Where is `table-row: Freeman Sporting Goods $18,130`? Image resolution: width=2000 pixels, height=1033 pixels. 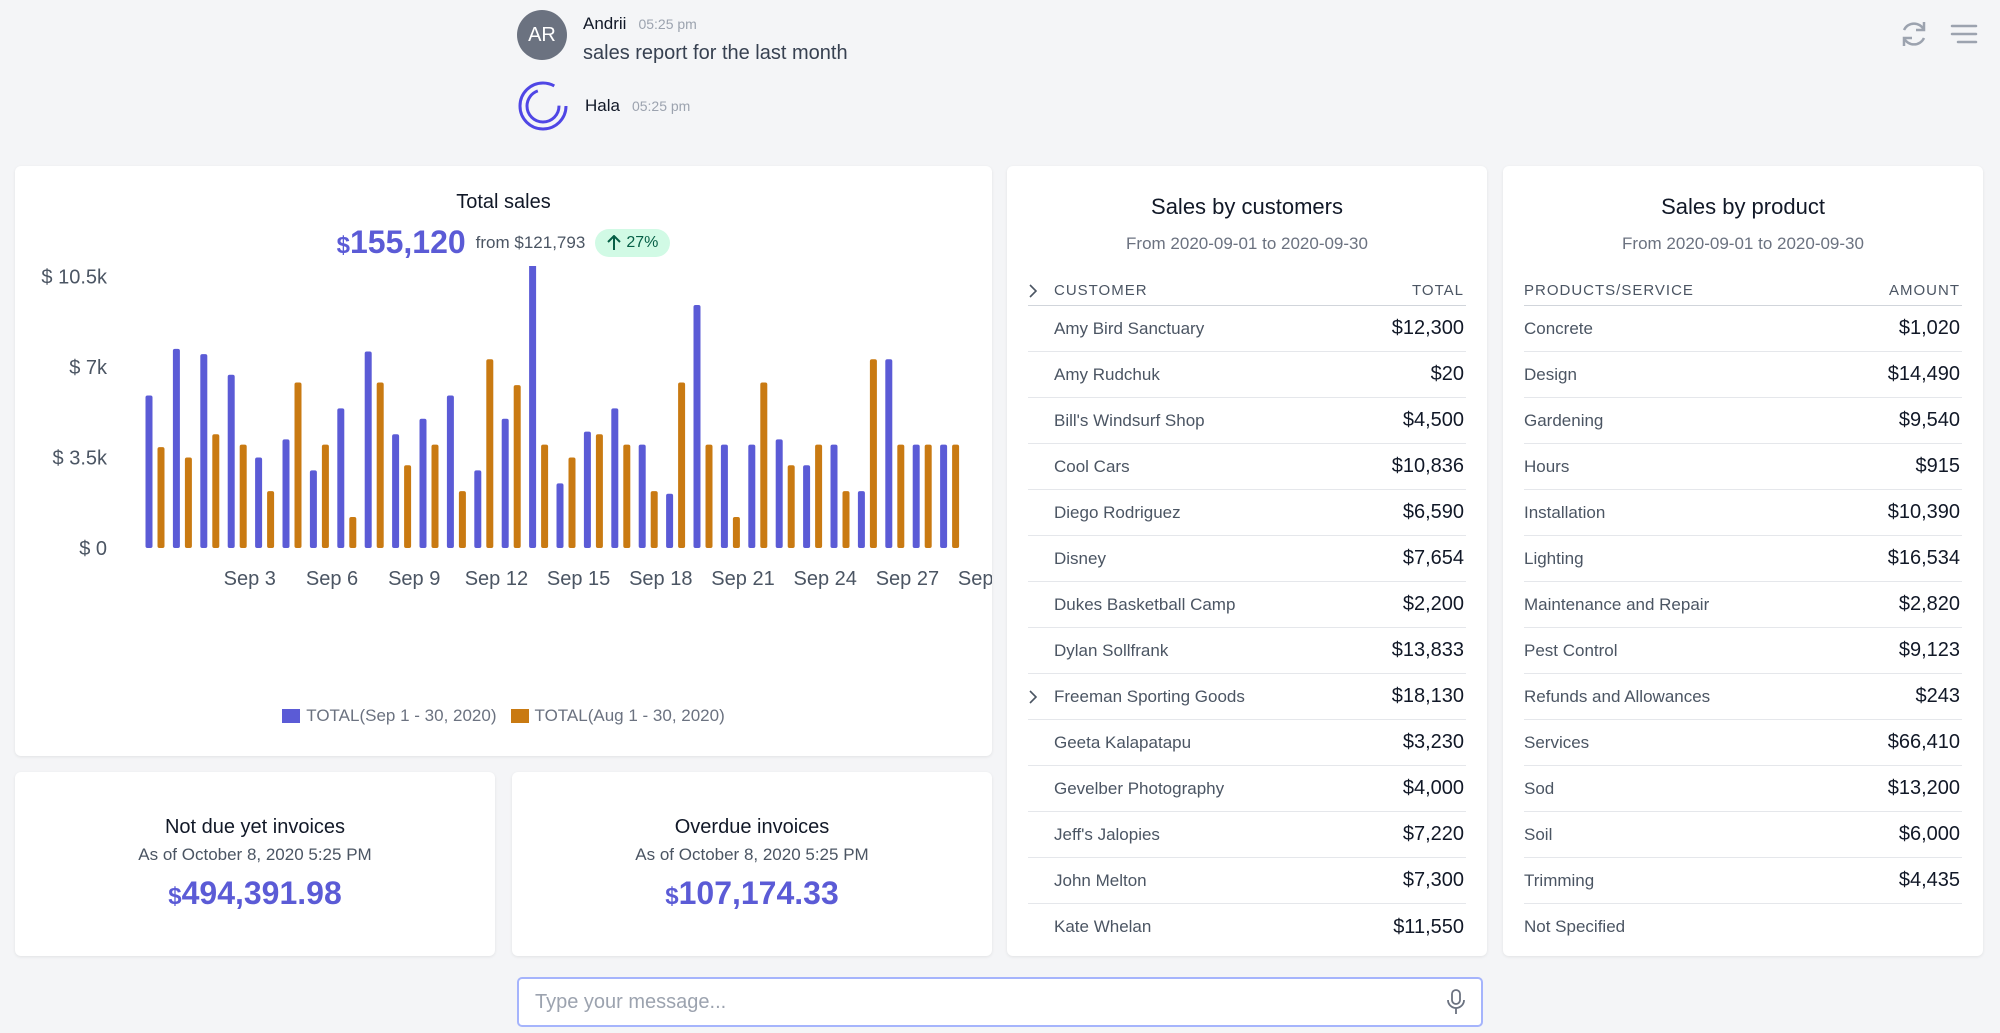 table-row: Freeman Sporting Goods $18,130 is located at coordinates (1247, 697).